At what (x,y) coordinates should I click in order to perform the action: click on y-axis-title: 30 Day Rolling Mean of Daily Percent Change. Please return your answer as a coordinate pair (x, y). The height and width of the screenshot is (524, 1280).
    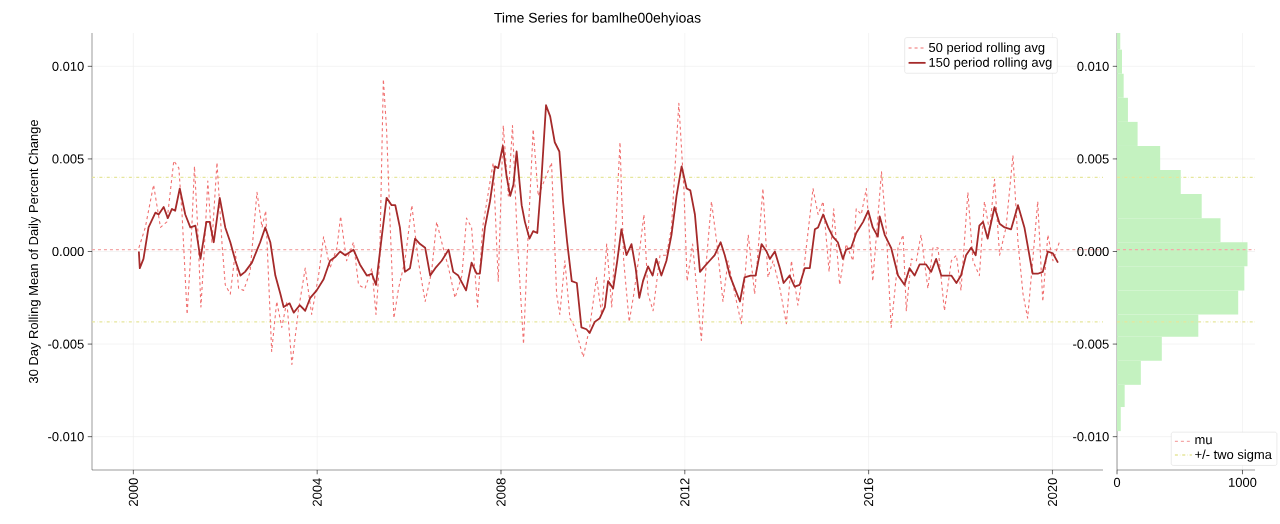
    Looking at the image, I should click on (34, 252).